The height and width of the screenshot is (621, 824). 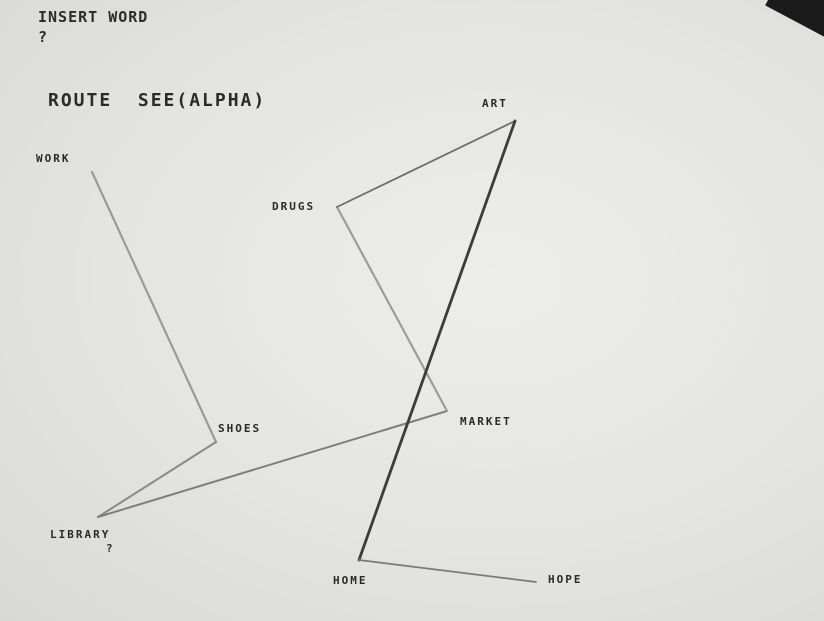 I want to click on route-edge-home-hope, so click(x=447, y=571).